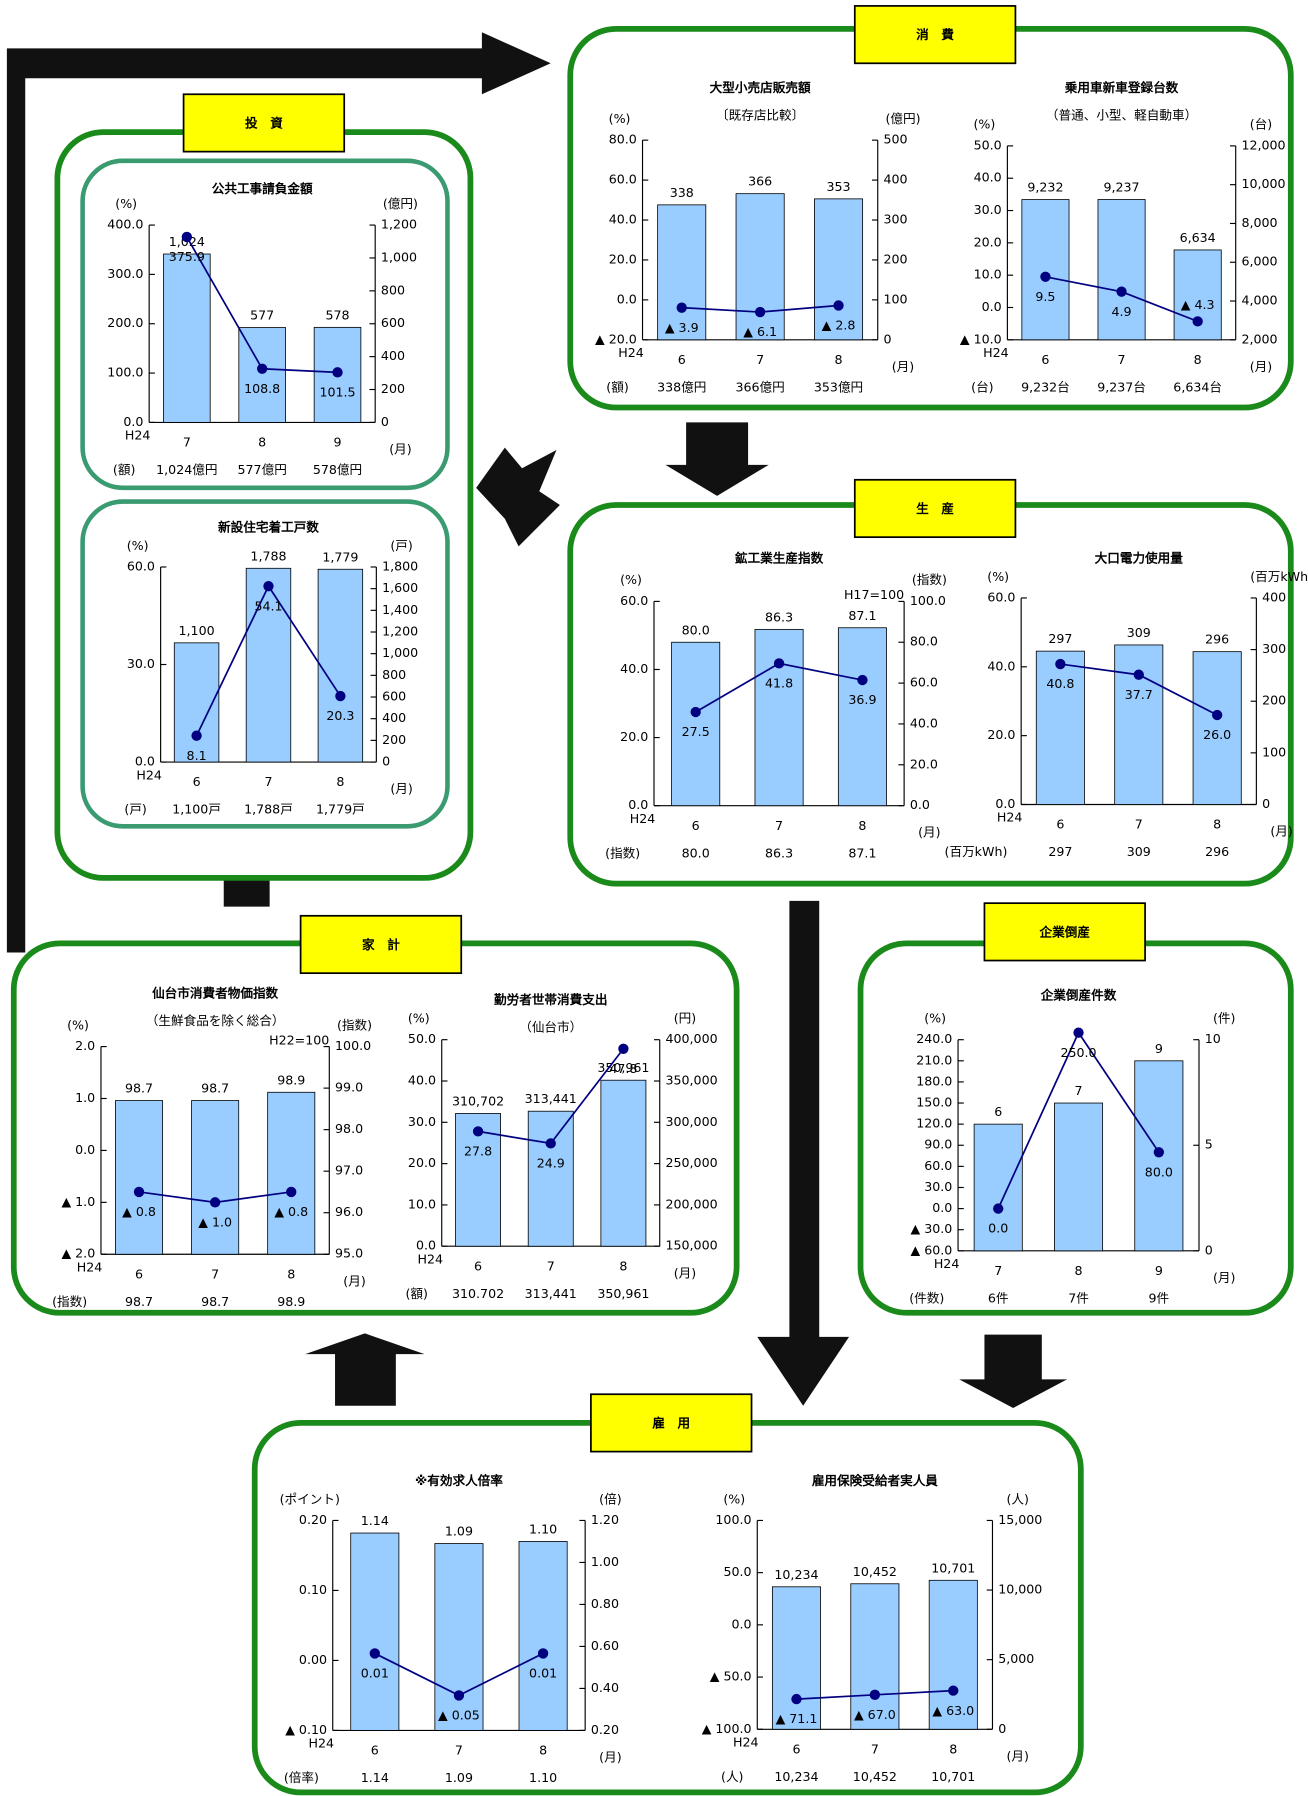 The height and width of the screenshot is (1796, 1308). I want to click on y2-unit: (件), so click(1224, 1018).